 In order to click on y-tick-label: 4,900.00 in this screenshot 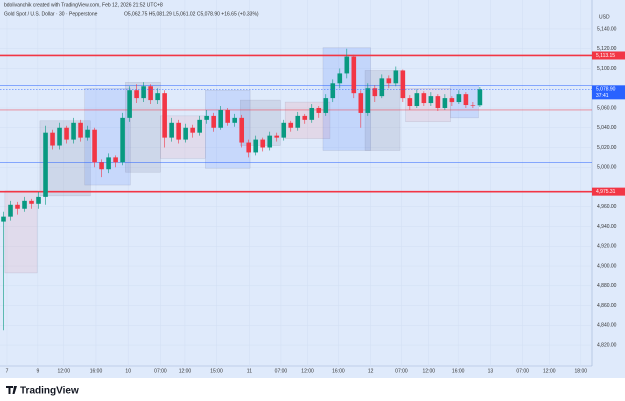, I will do `click(607, 266)`.